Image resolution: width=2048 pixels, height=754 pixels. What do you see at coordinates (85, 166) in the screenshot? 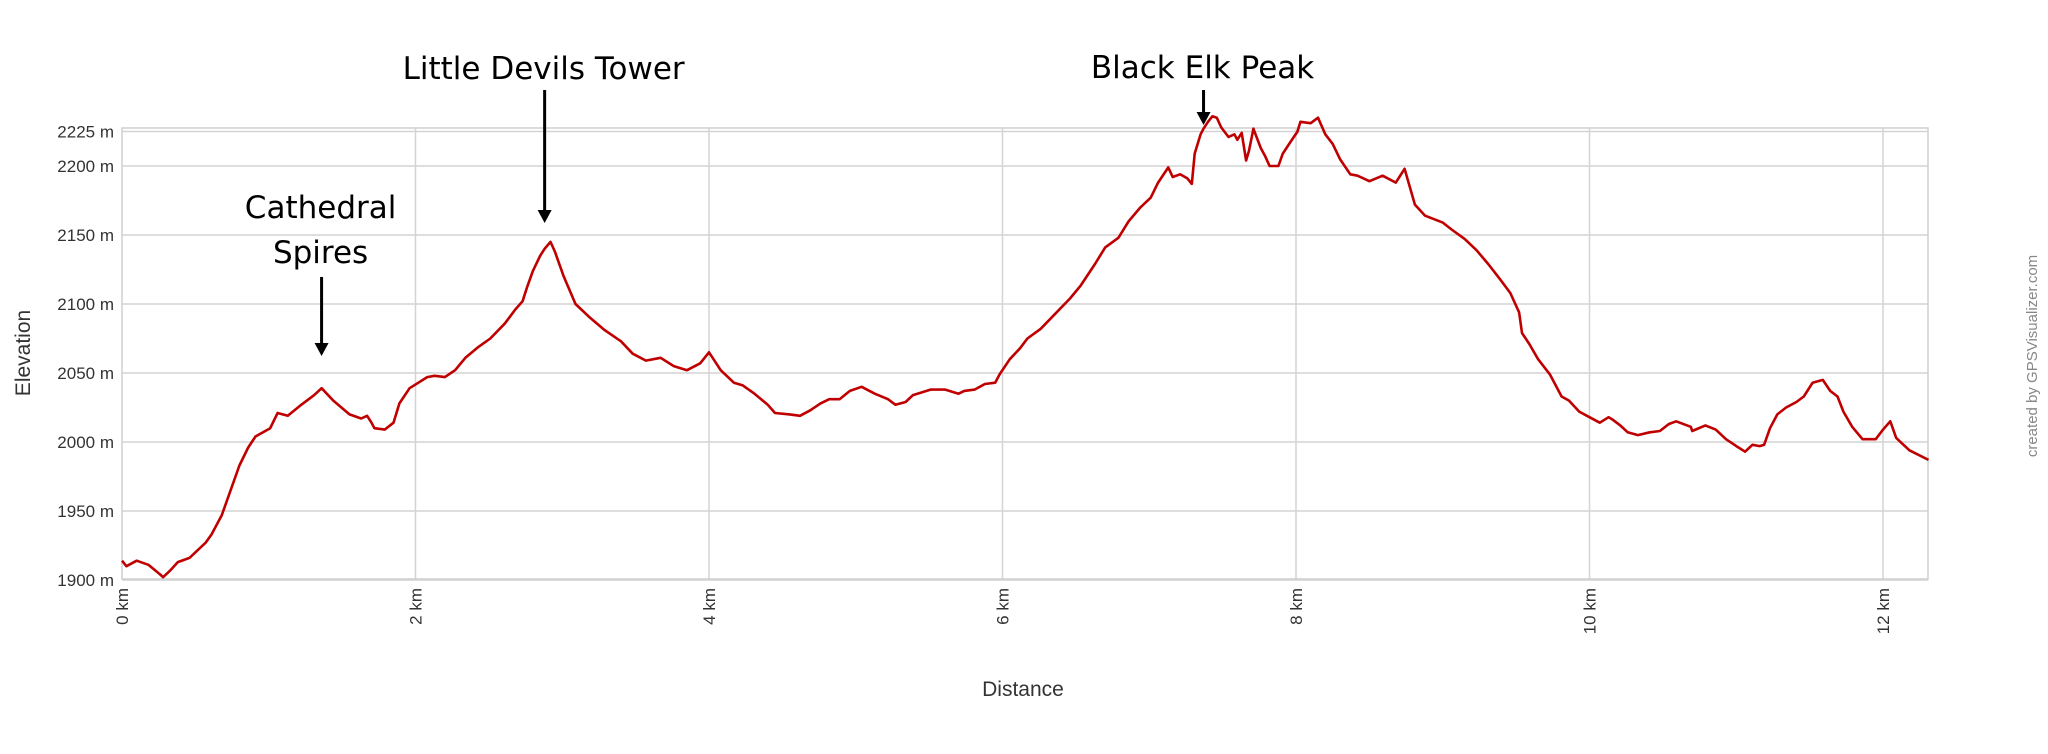
I see `y-tick-label: 2200 m` at bounding box center [85, 166].